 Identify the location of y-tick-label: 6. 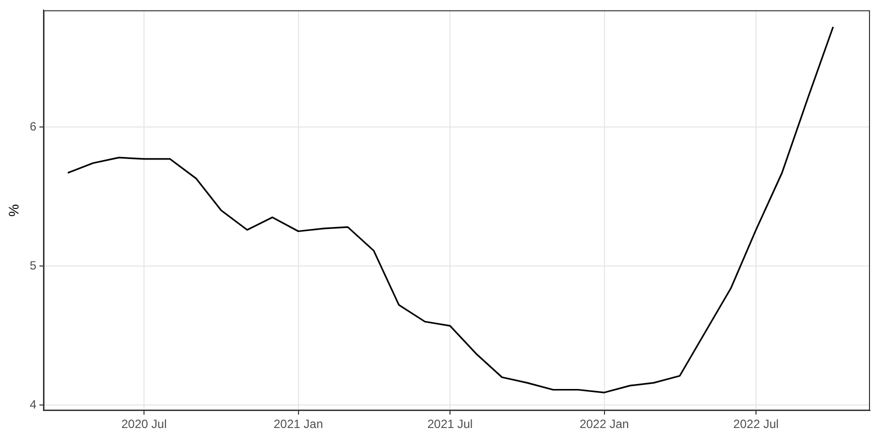
(33, 126).